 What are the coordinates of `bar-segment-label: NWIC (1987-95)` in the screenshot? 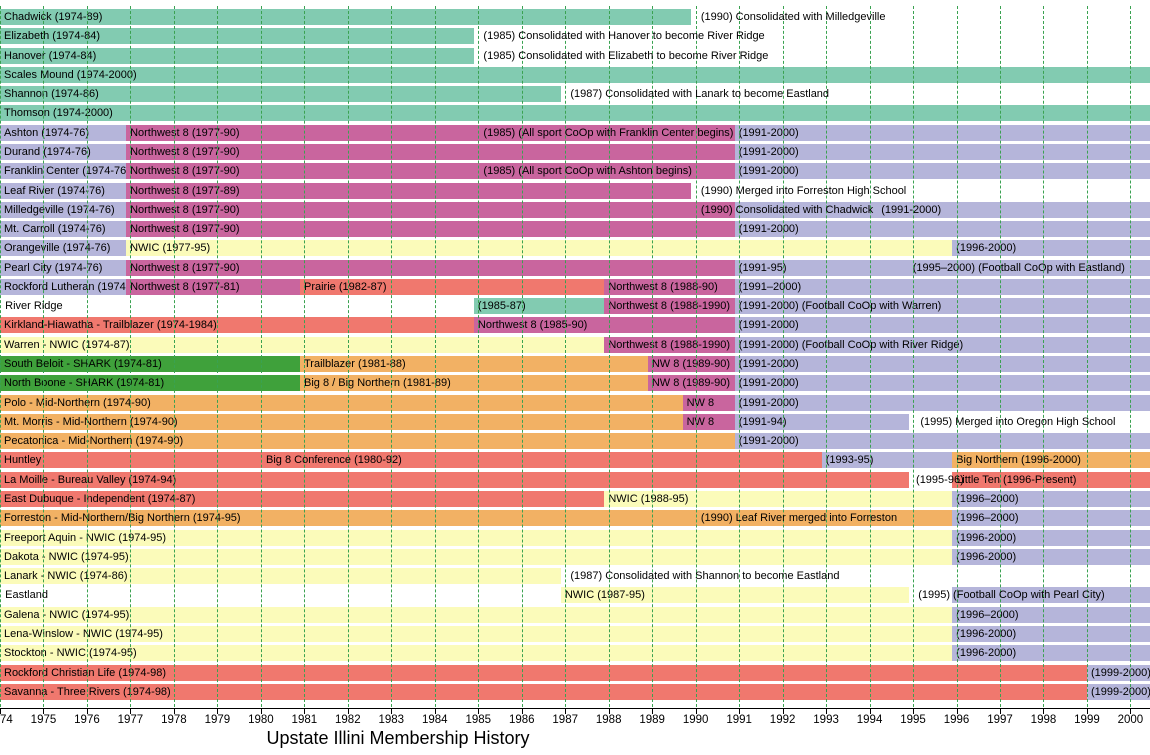 It's located at (604, 595).